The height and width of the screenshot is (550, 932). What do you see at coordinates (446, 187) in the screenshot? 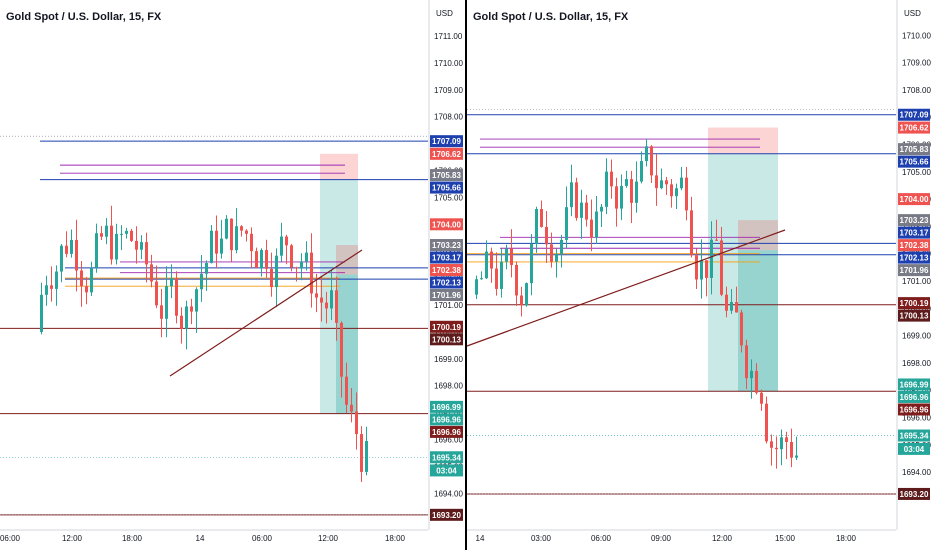
I see `price-tag: 1705.66` at bounding box center [446, 187].